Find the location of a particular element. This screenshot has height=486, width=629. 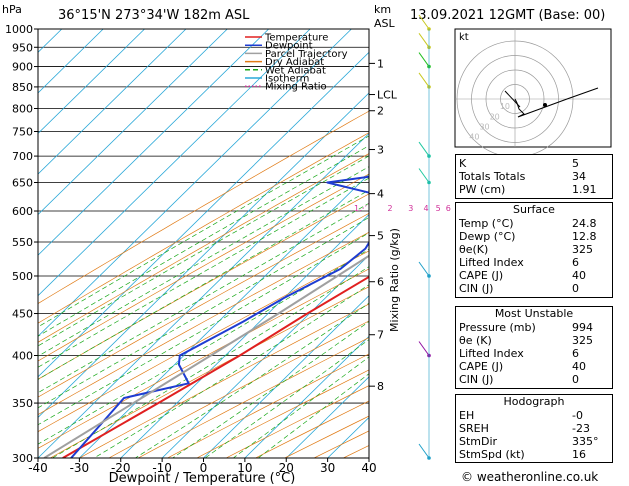

hodograph-ring is located at coordinates (515, 99).